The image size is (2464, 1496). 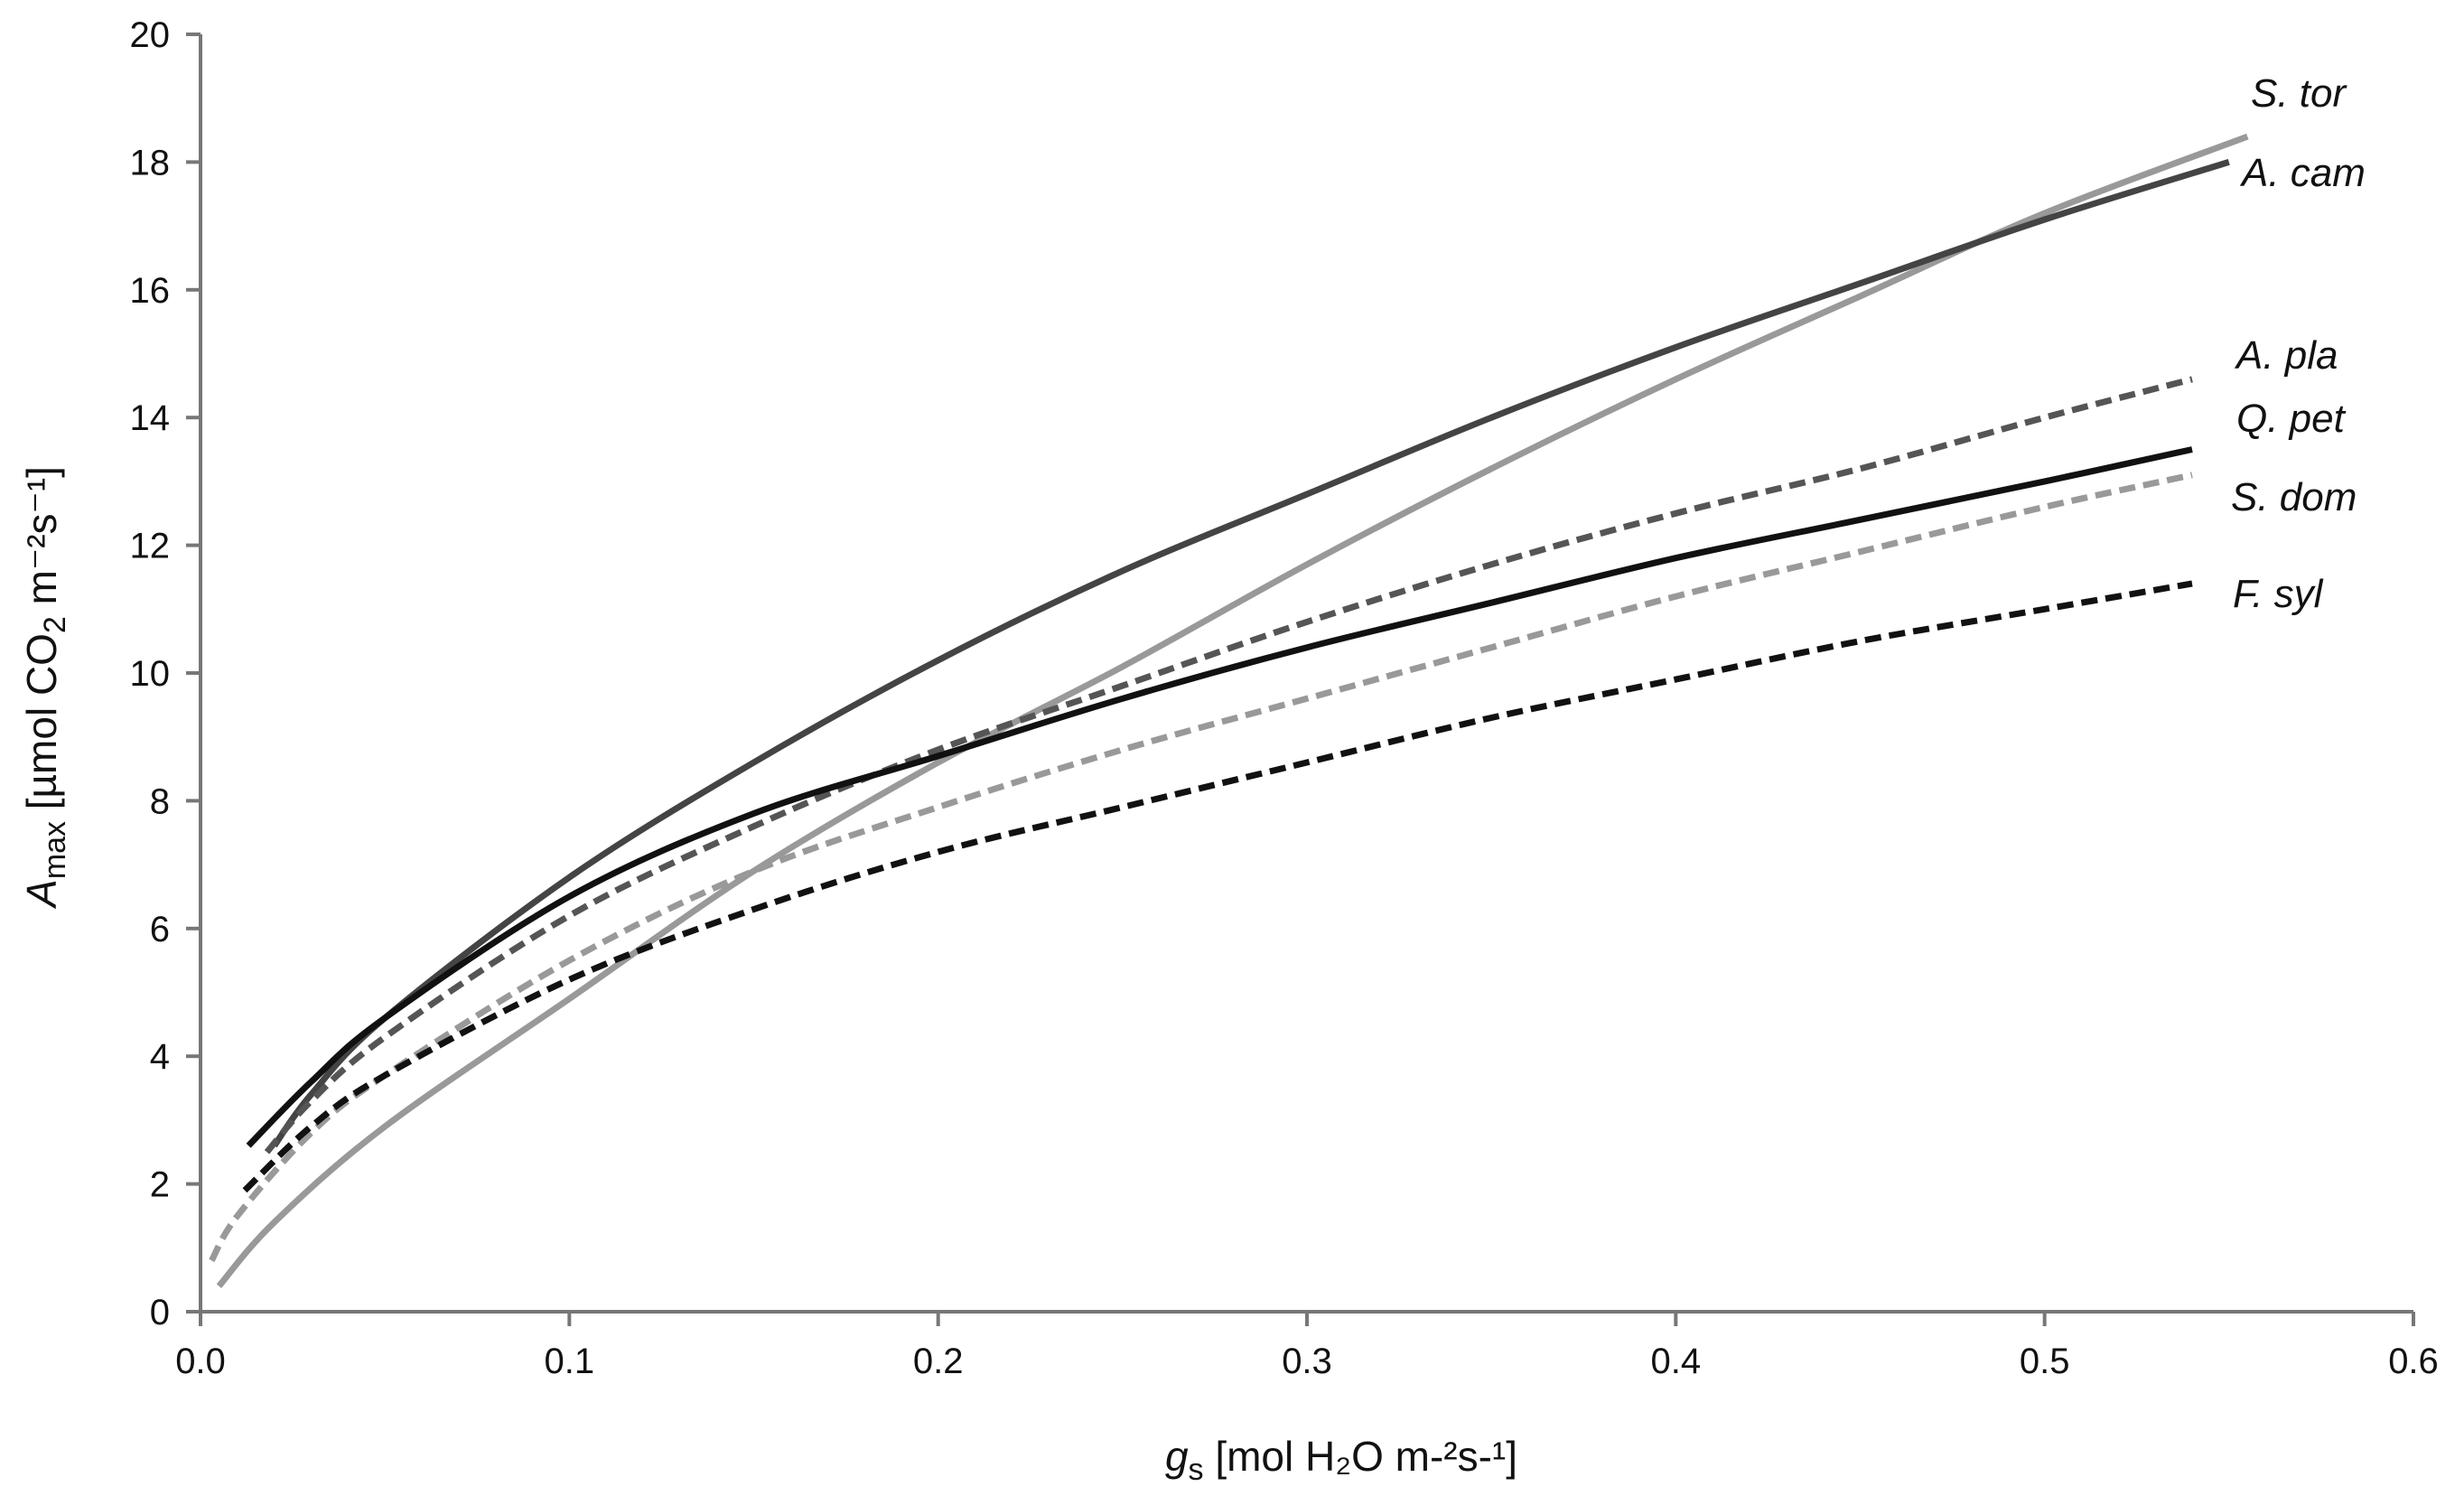 What do you see at coordinates (150, 291) in the screenshot?
I see `y-tick-label: 16` at bounding box center [150, 291].